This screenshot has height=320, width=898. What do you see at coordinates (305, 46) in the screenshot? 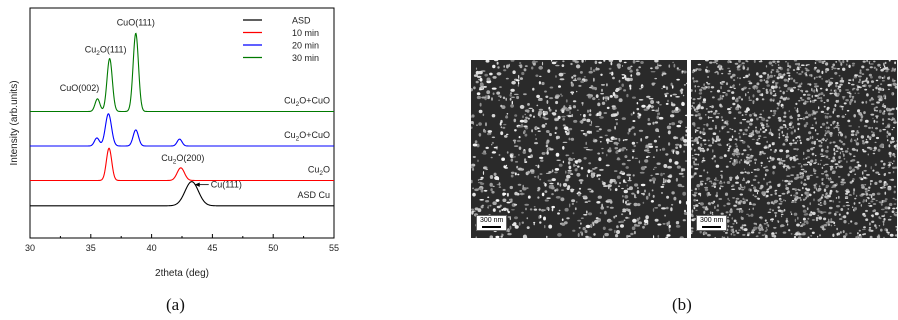
I see `legend-label: 20 min` at bounding box center [305, 46].